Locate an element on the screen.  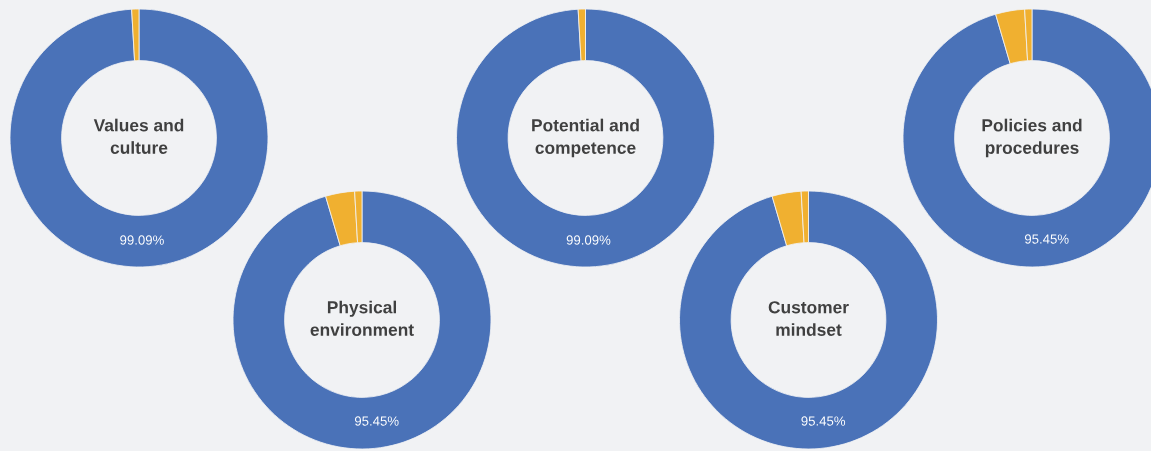
text: Values and culture is located at coordinates (138, 136).